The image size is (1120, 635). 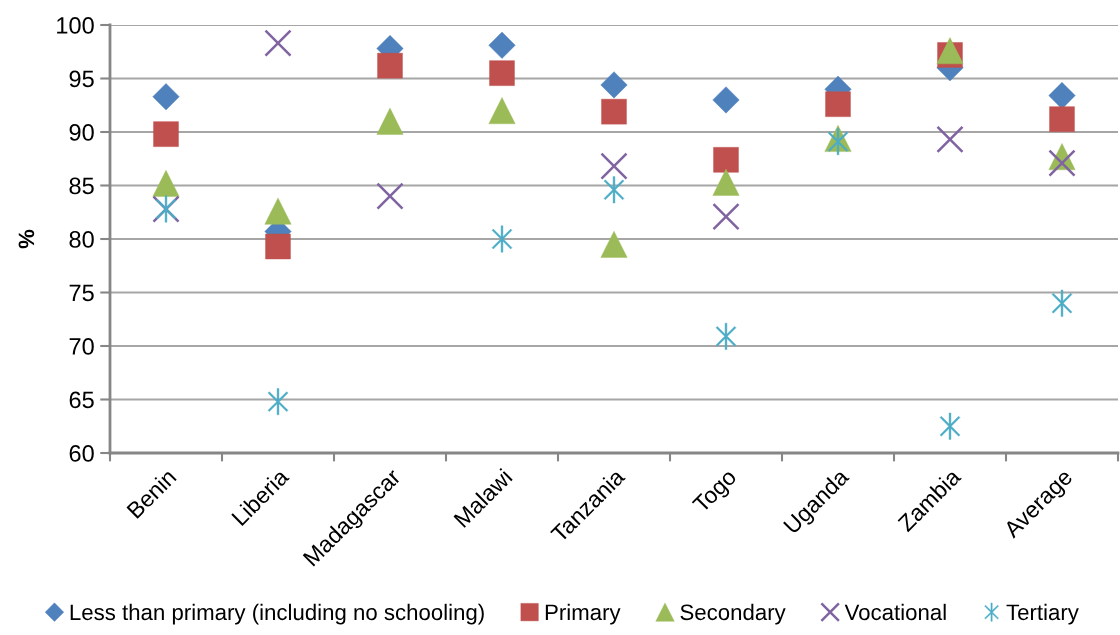 I want to click on legend-label: Primary, so click(x=583, y=614).